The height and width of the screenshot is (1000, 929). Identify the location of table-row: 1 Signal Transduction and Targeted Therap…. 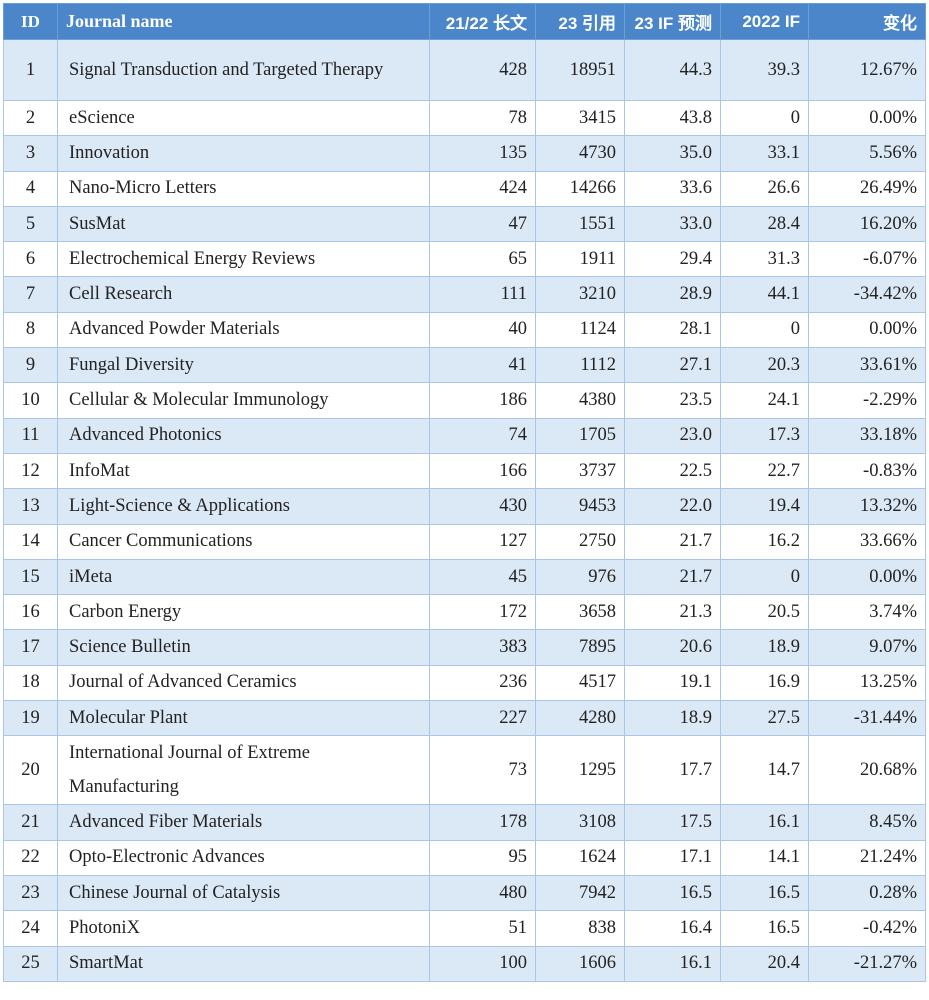
(464, 70).